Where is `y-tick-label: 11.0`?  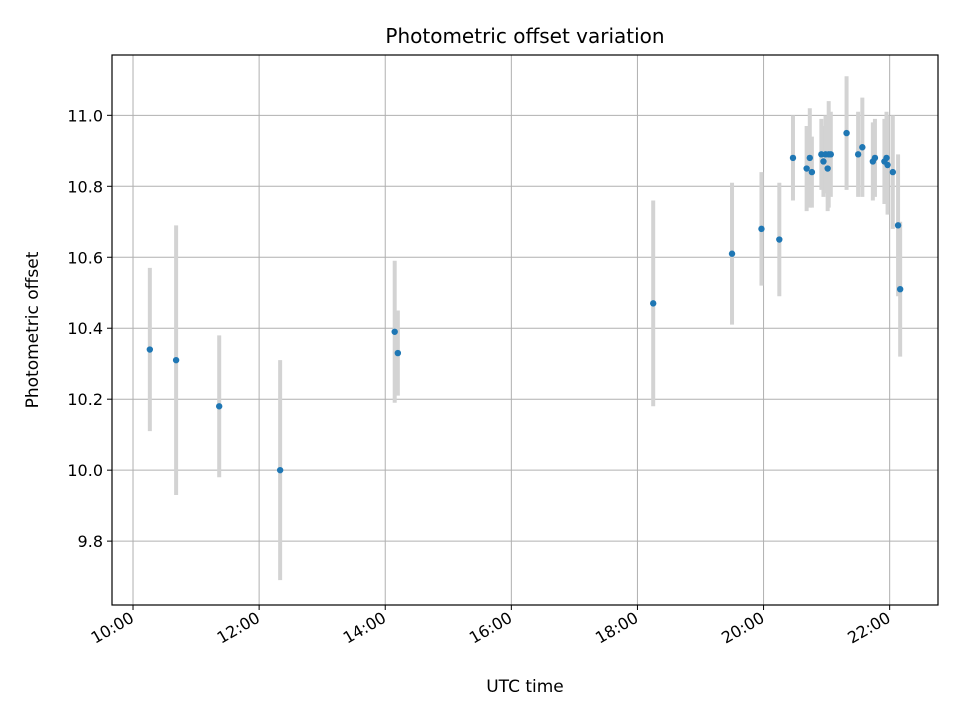 y-tick-label: 11.0 is located at coordinates (85, 115).